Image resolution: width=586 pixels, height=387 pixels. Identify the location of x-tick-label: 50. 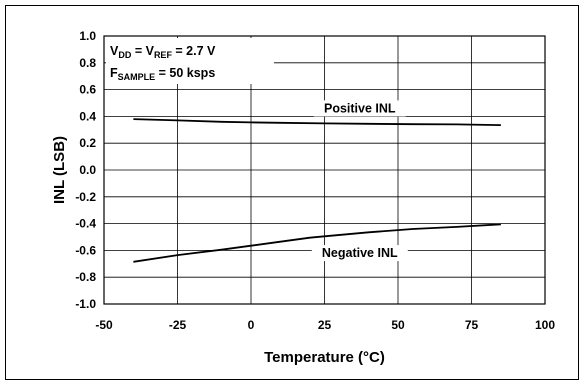
(398, 325).